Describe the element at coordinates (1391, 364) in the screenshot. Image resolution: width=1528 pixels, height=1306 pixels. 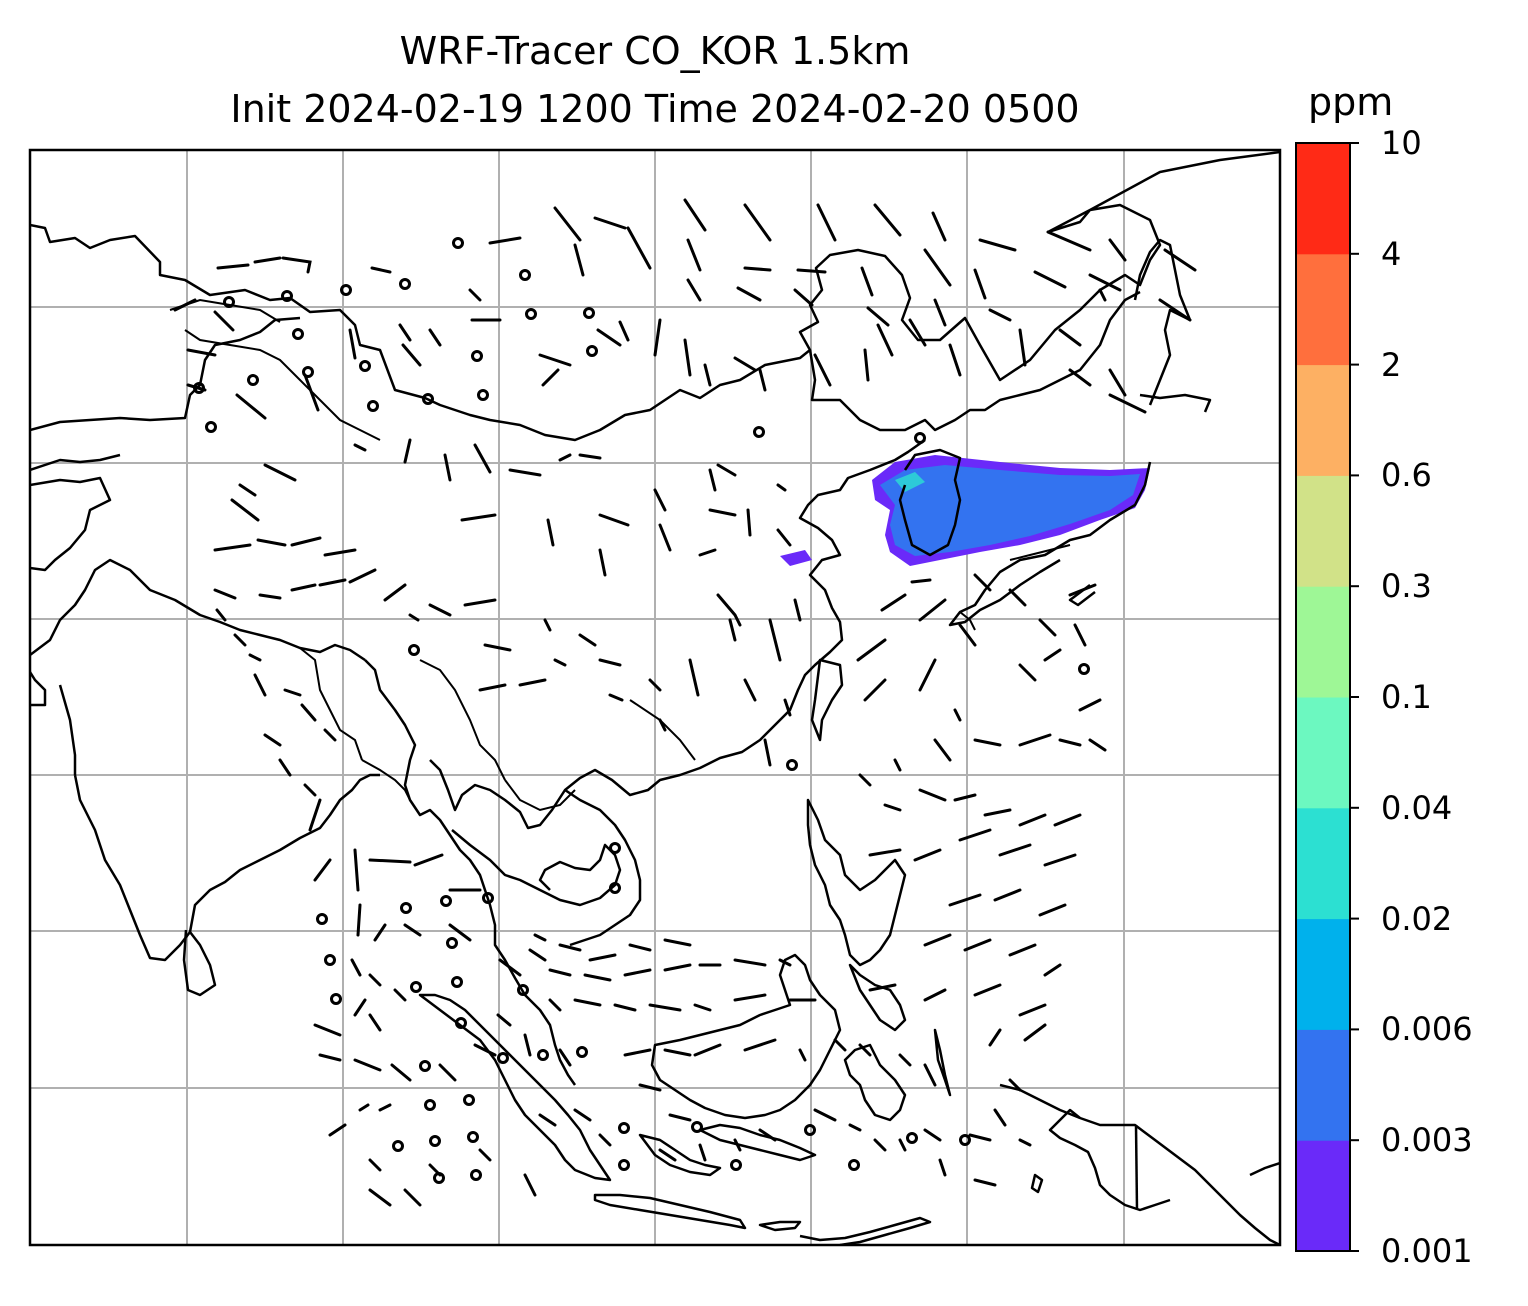
I see `colorbar-tick-label: 2` at that location.